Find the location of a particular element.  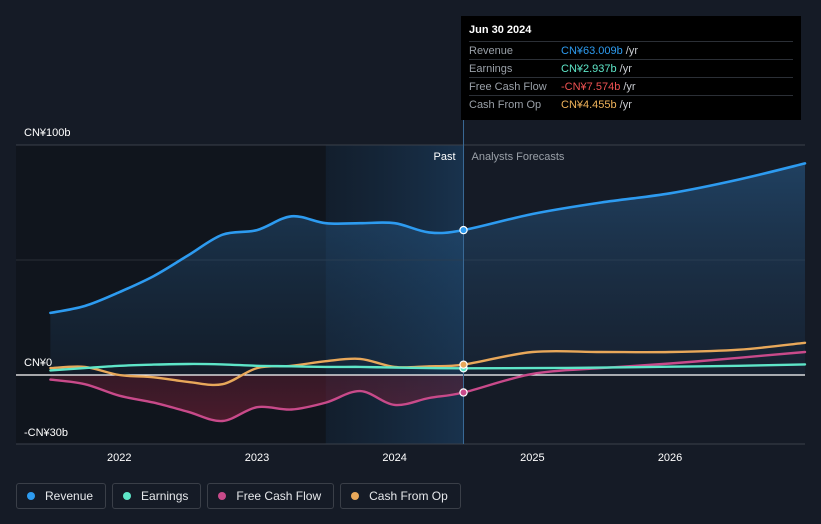

x-tick-label: 2022 is located at coordinates (119, 458).